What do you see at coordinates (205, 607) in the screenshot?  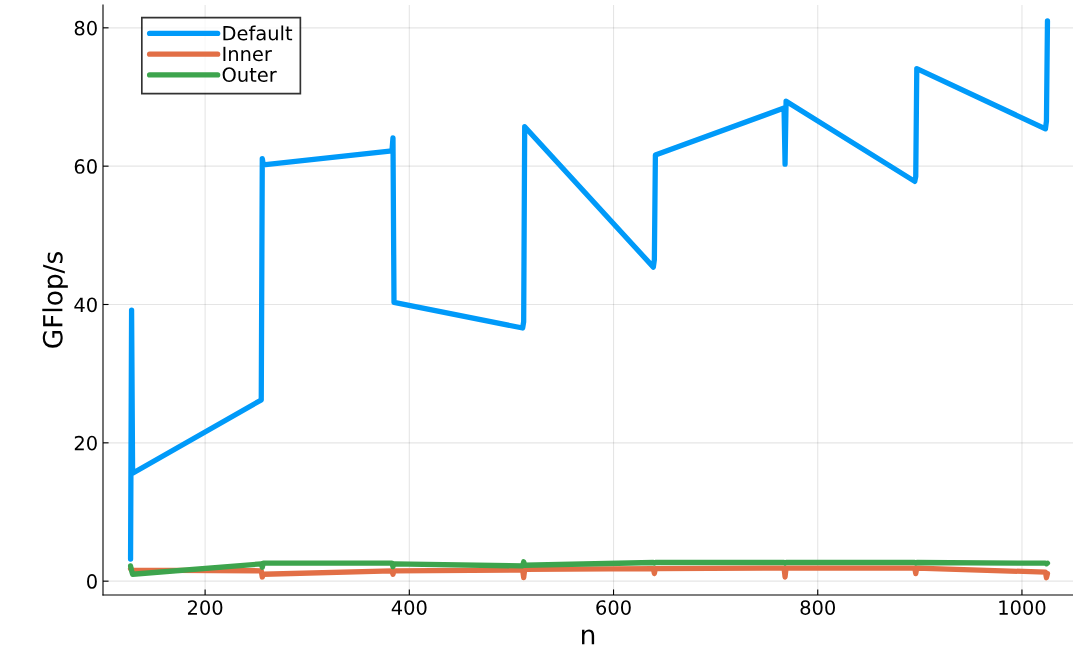 I see `x-tick-label: 200` at bounding box center [205, 607].